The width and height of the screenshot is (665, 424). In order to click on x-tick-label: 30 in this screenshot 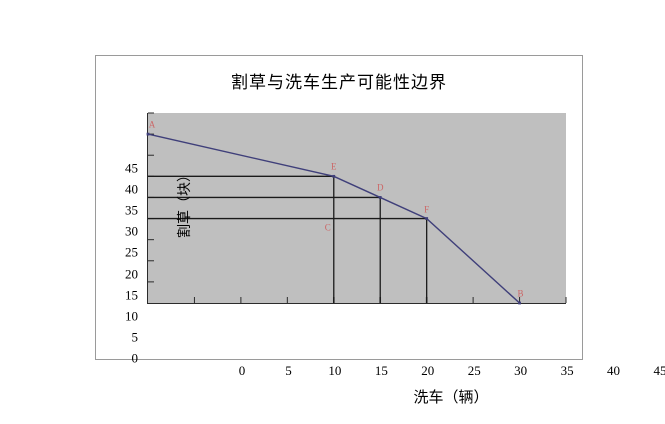, I will do `click(521, 370)`.